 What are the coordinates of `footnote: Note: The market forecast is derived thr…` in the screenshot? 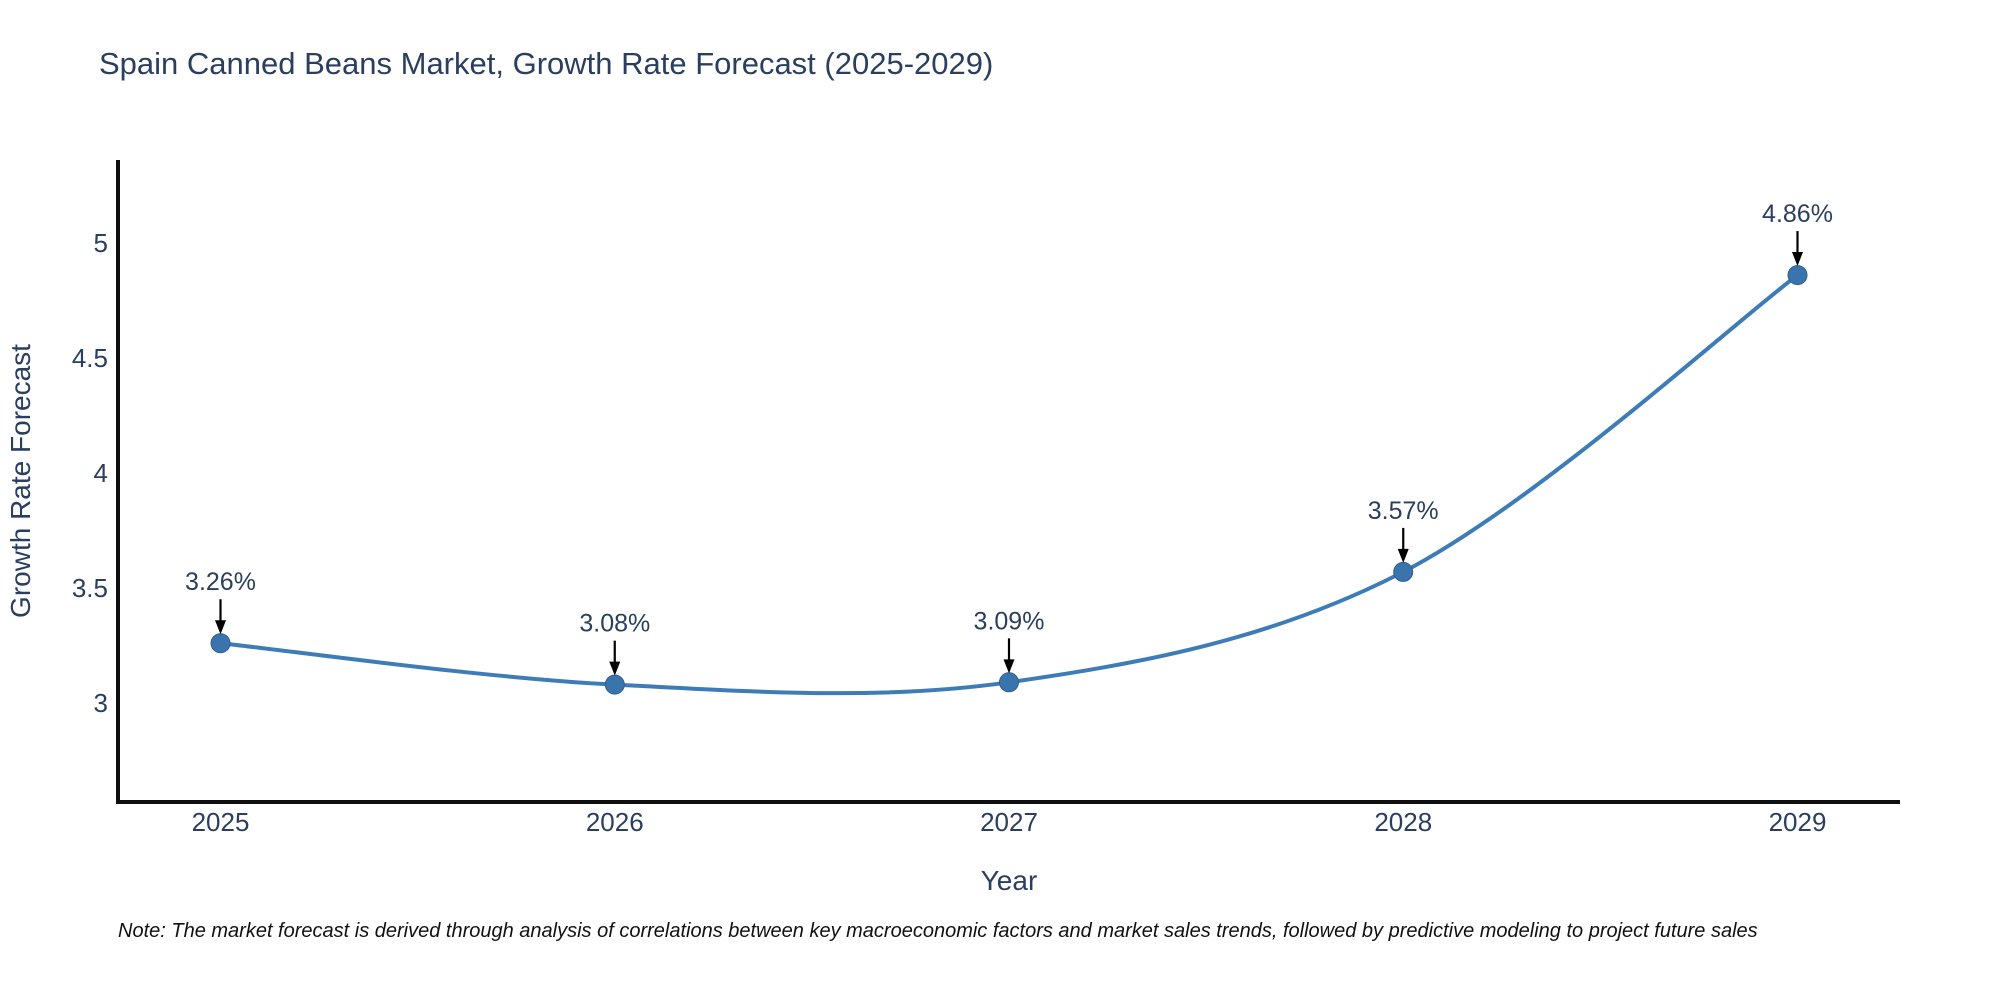 It's located at (938, 931).